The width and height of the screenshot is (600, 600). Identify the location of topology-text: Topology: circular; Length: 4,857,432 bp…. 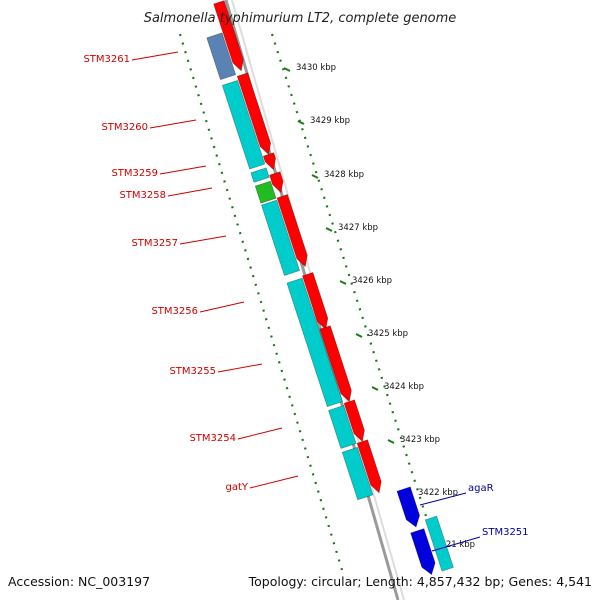
(420, 581).